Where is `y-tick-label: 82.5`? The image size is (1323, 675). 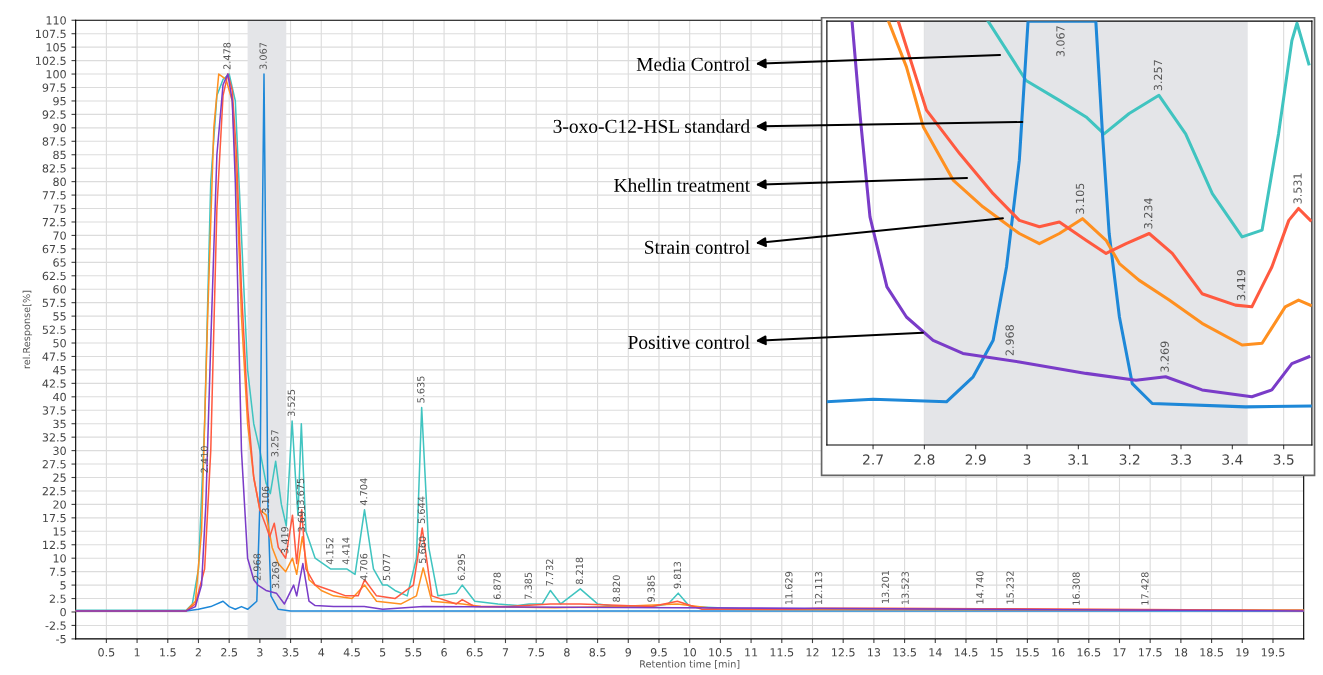
y-tick-label: 82.5 is located at coordinates (54, 168).